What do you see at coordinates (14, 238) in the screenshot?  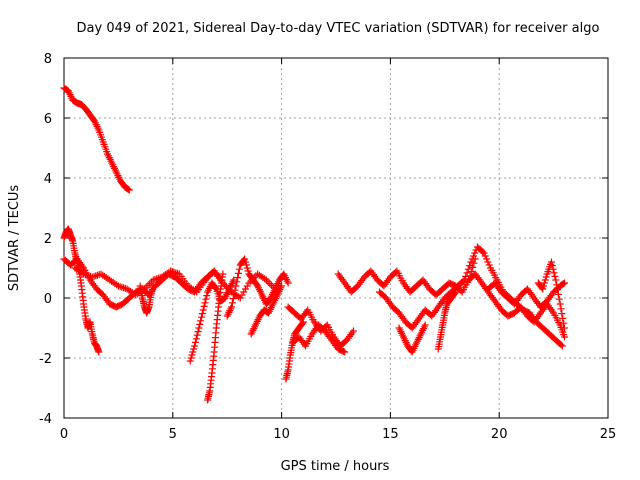 I see `y-axis-label: SDTVAR / TECUs` at bounding box center [14, 238].